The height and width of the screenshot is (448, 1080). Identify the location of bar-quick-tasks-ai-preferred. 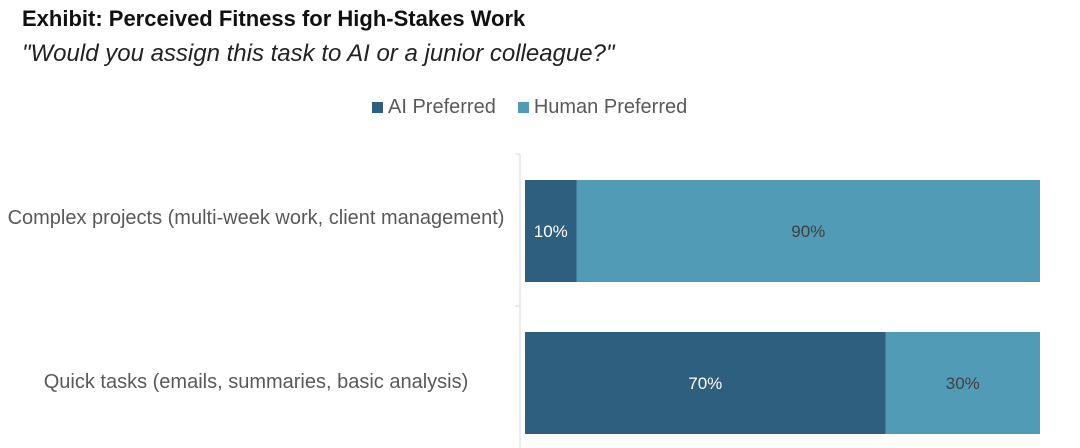
(705, 383).